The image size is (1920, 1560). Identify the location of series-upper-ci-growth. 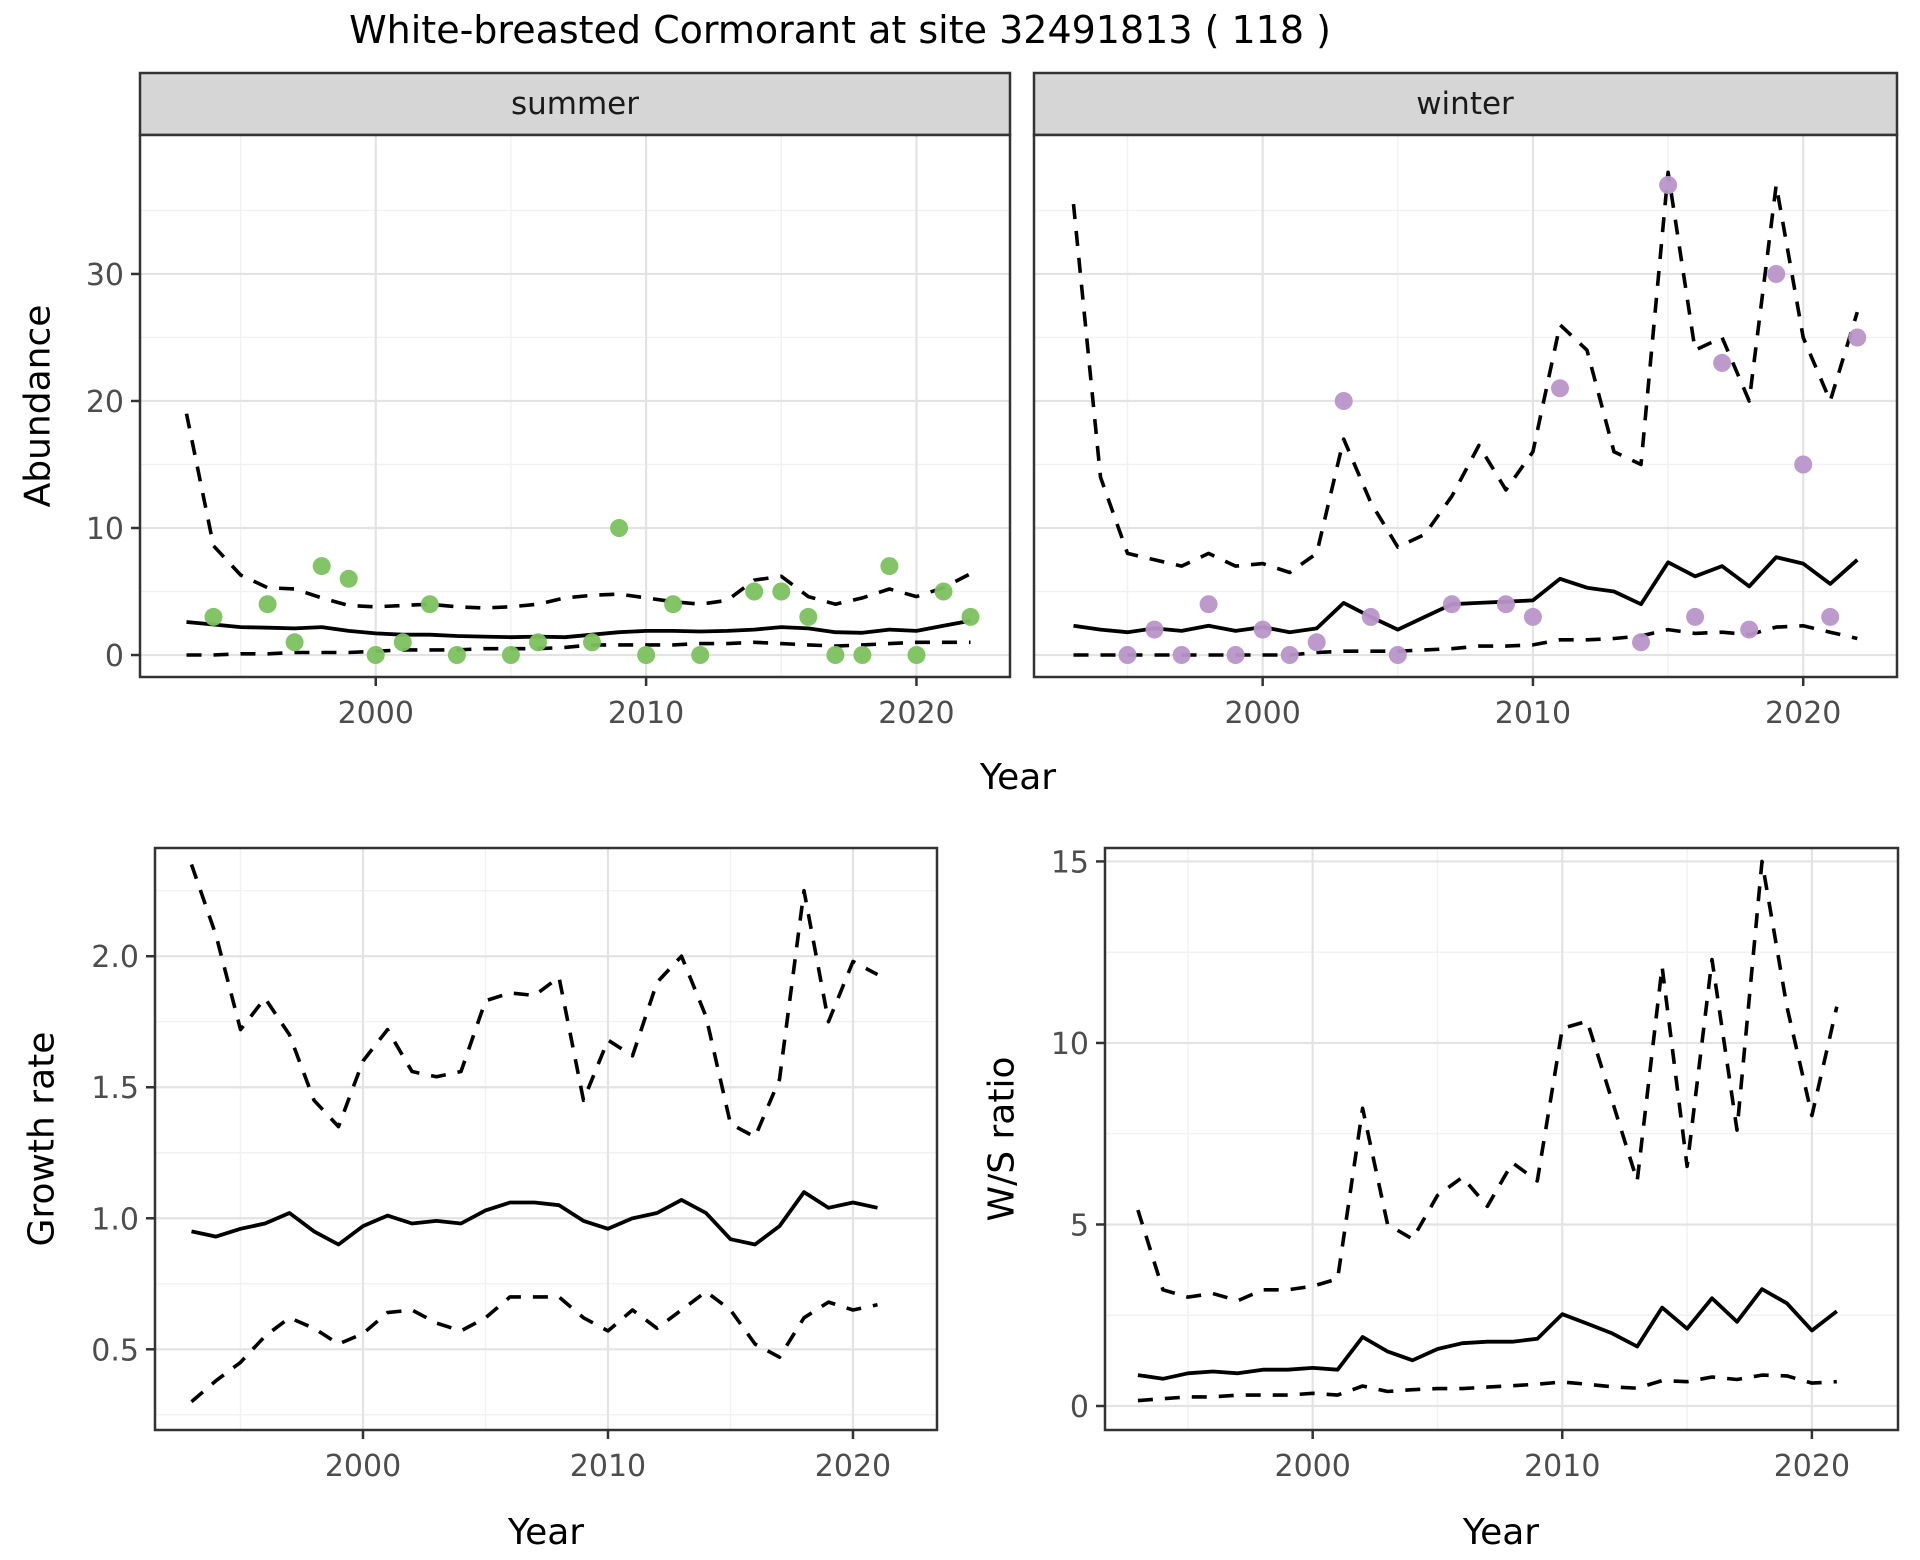
(534, 1001).